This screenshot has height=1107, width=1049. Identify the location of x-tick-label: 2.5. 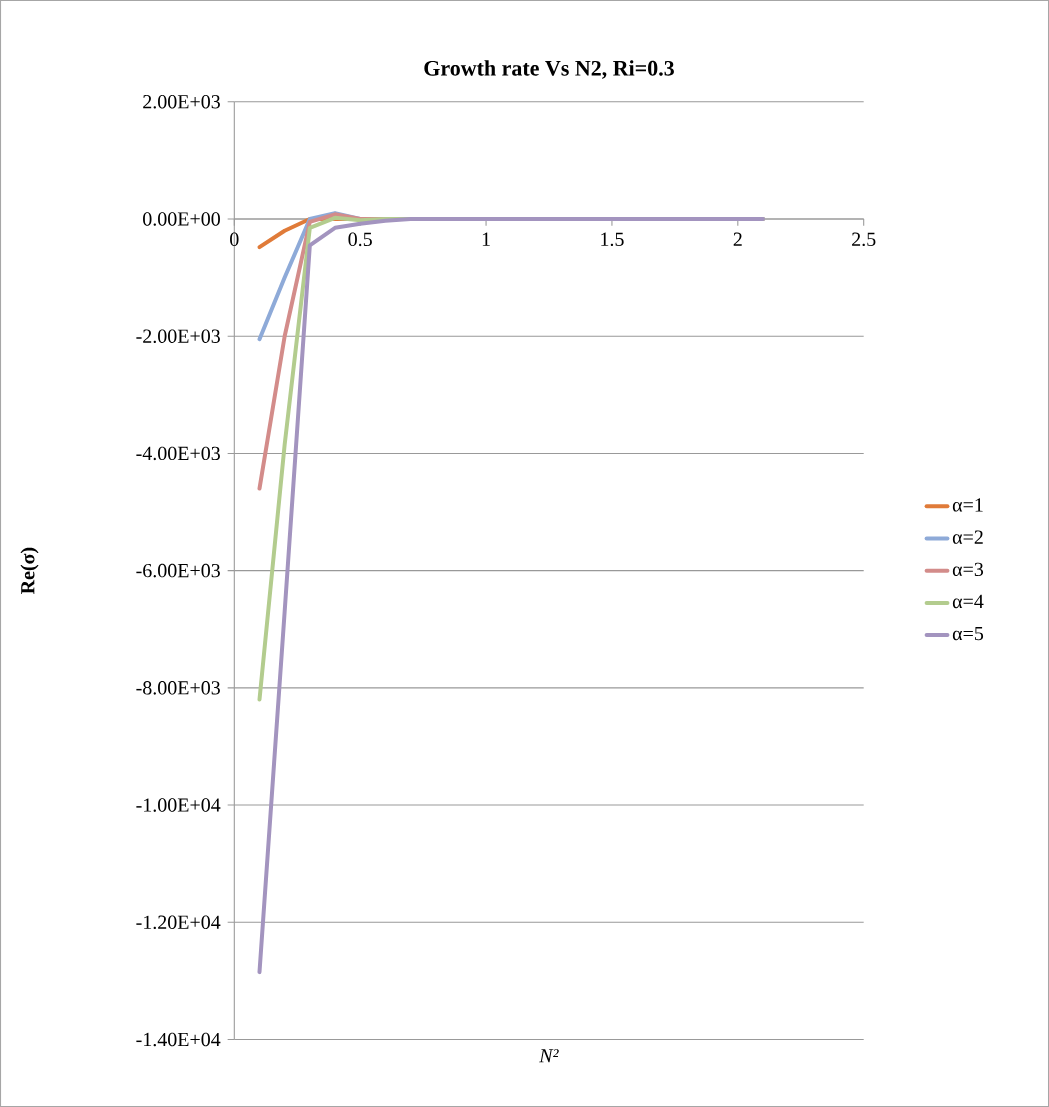
(864, 239).